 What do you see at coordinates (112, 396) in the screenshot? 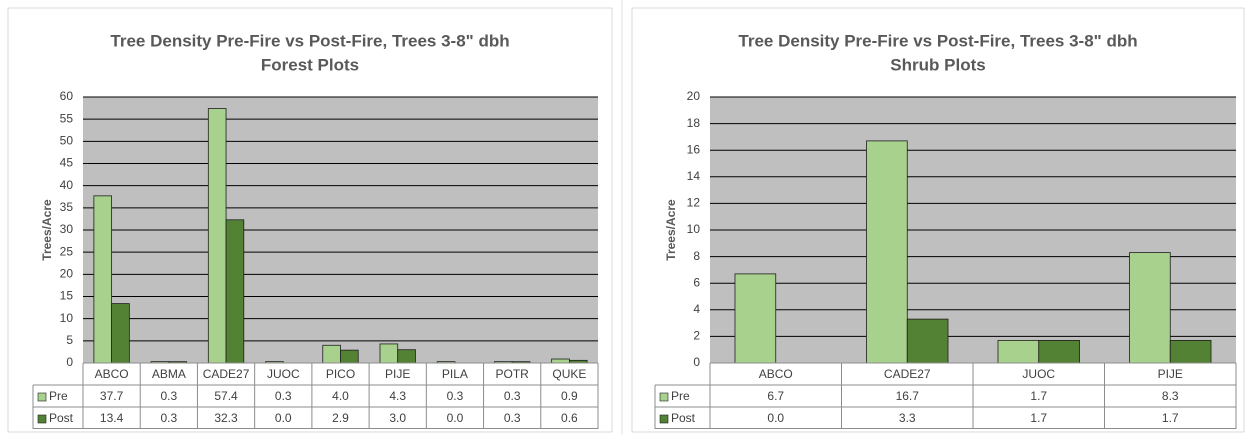
I see `table-value: 37.7` at bounding box center [112, 396].